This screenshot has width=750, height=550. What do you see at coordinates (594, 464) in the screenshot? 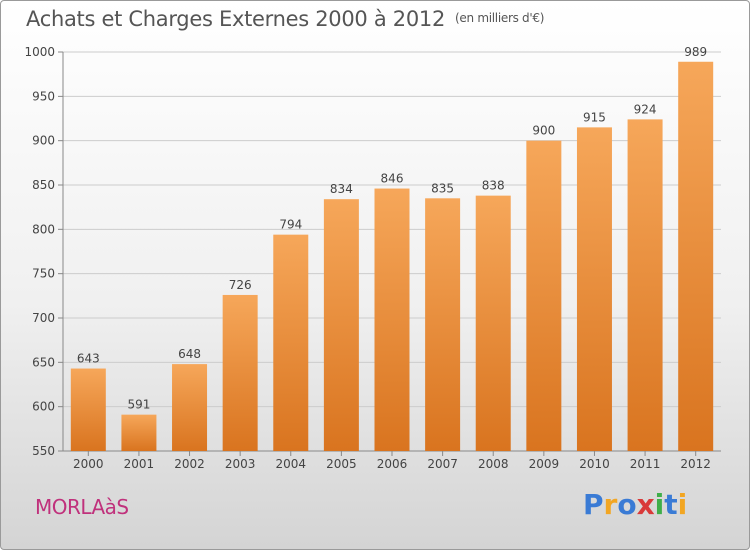
I see `x-tick-label: 2010` at bounding box center [594, 464].